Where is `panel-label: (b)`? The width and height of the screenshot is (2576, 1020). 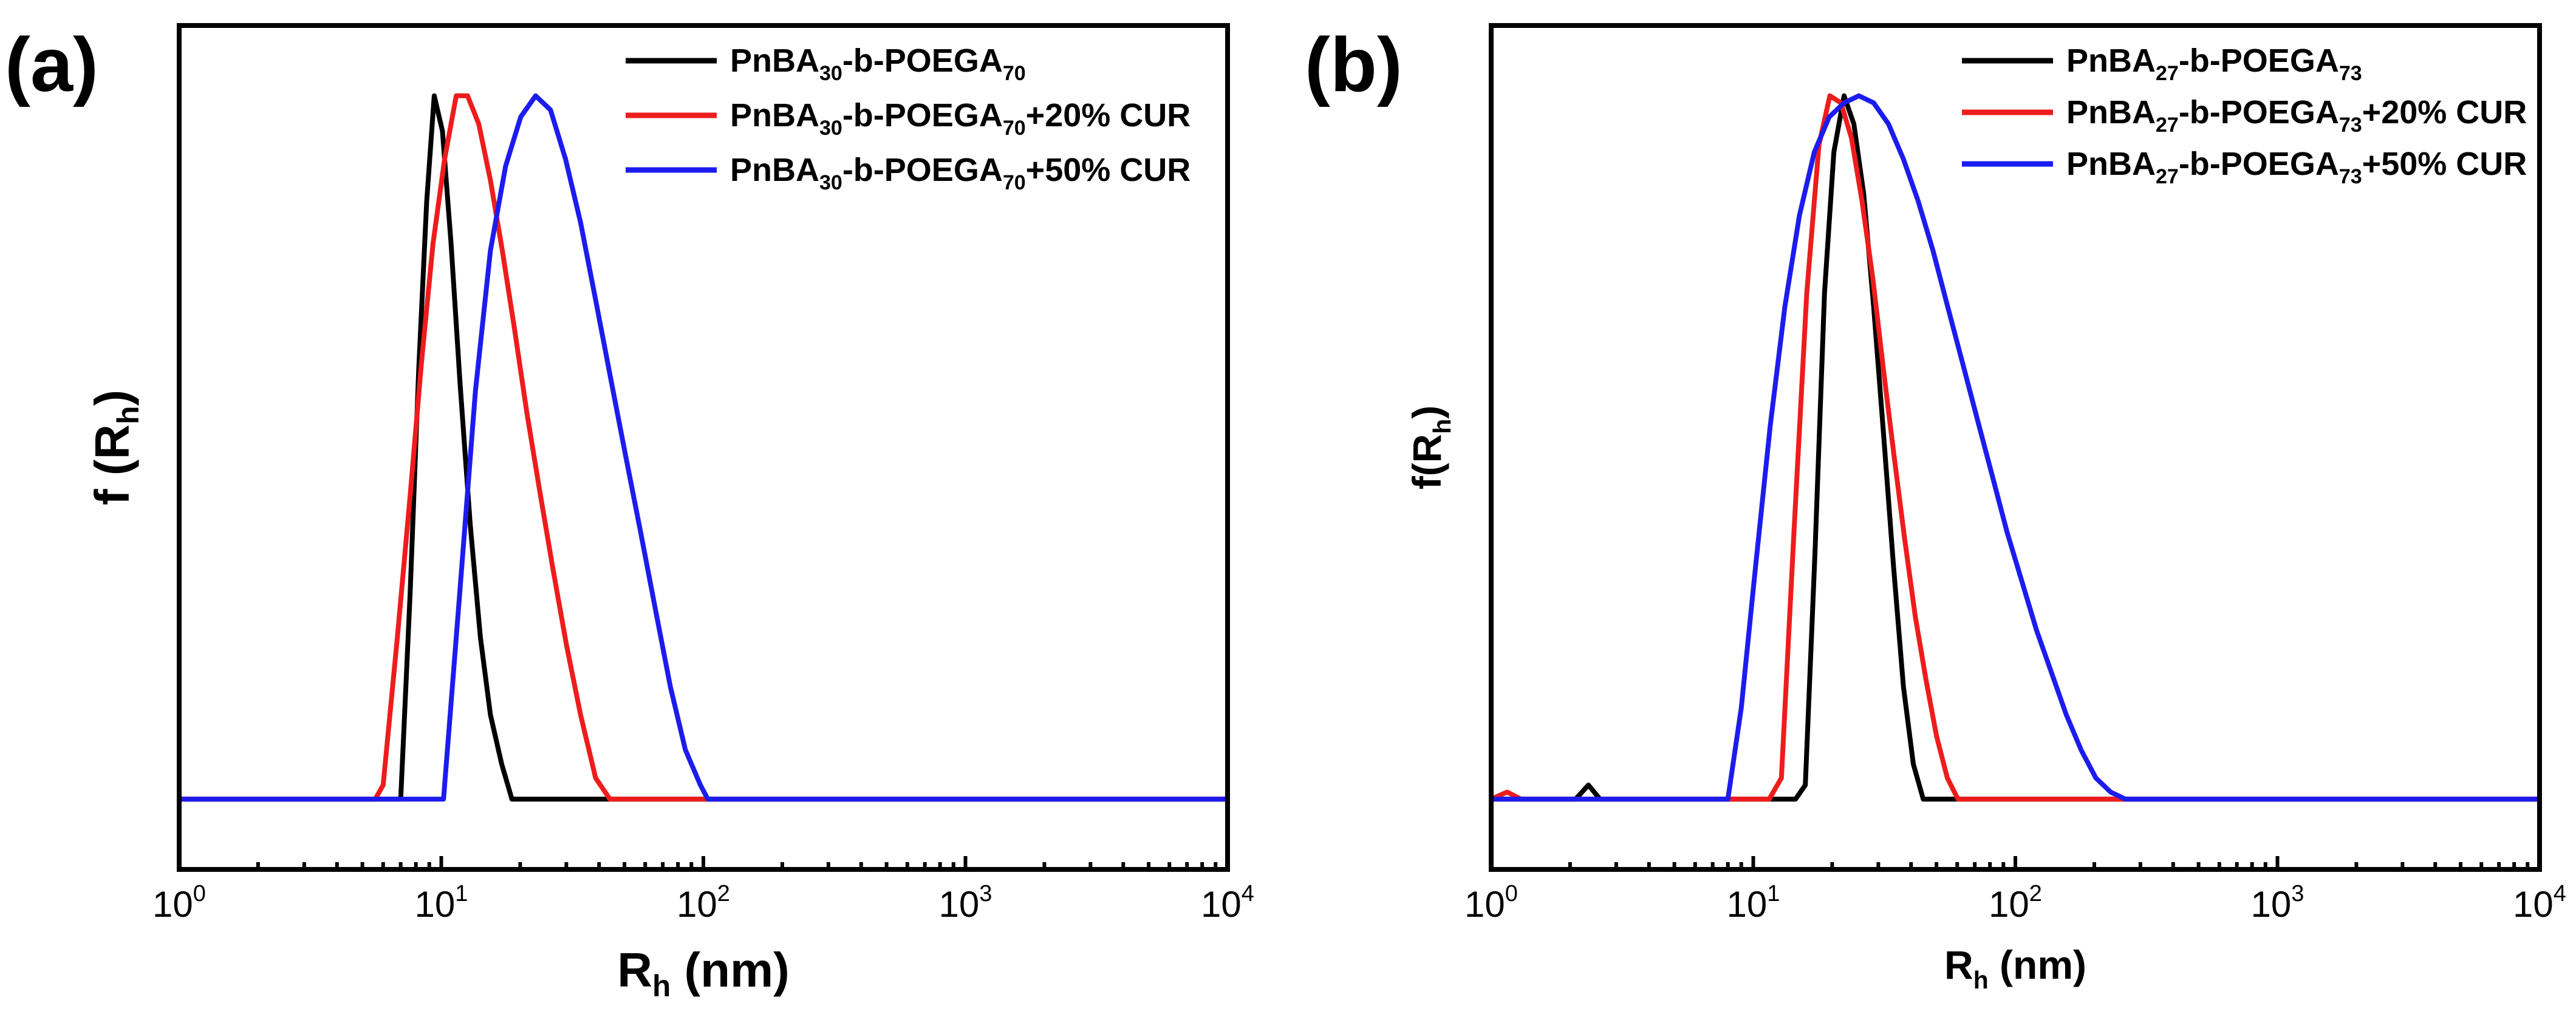 panel-label: (b) is located at coordinates (1353, 64).